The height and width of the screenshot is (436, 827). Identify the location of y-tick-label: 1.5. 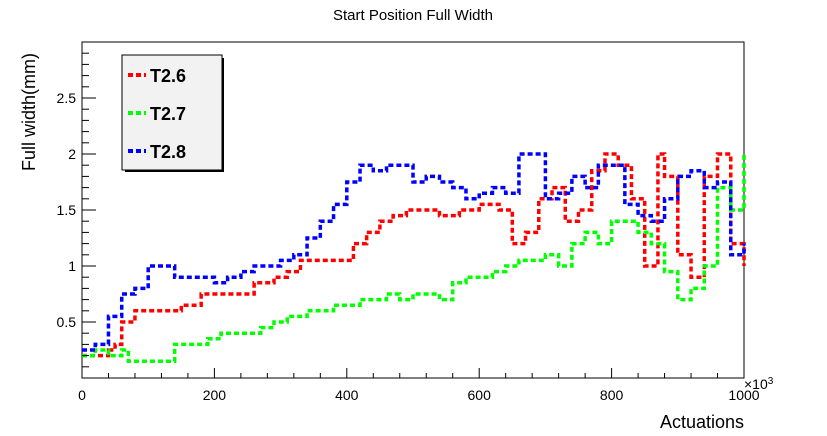
(67, 210).